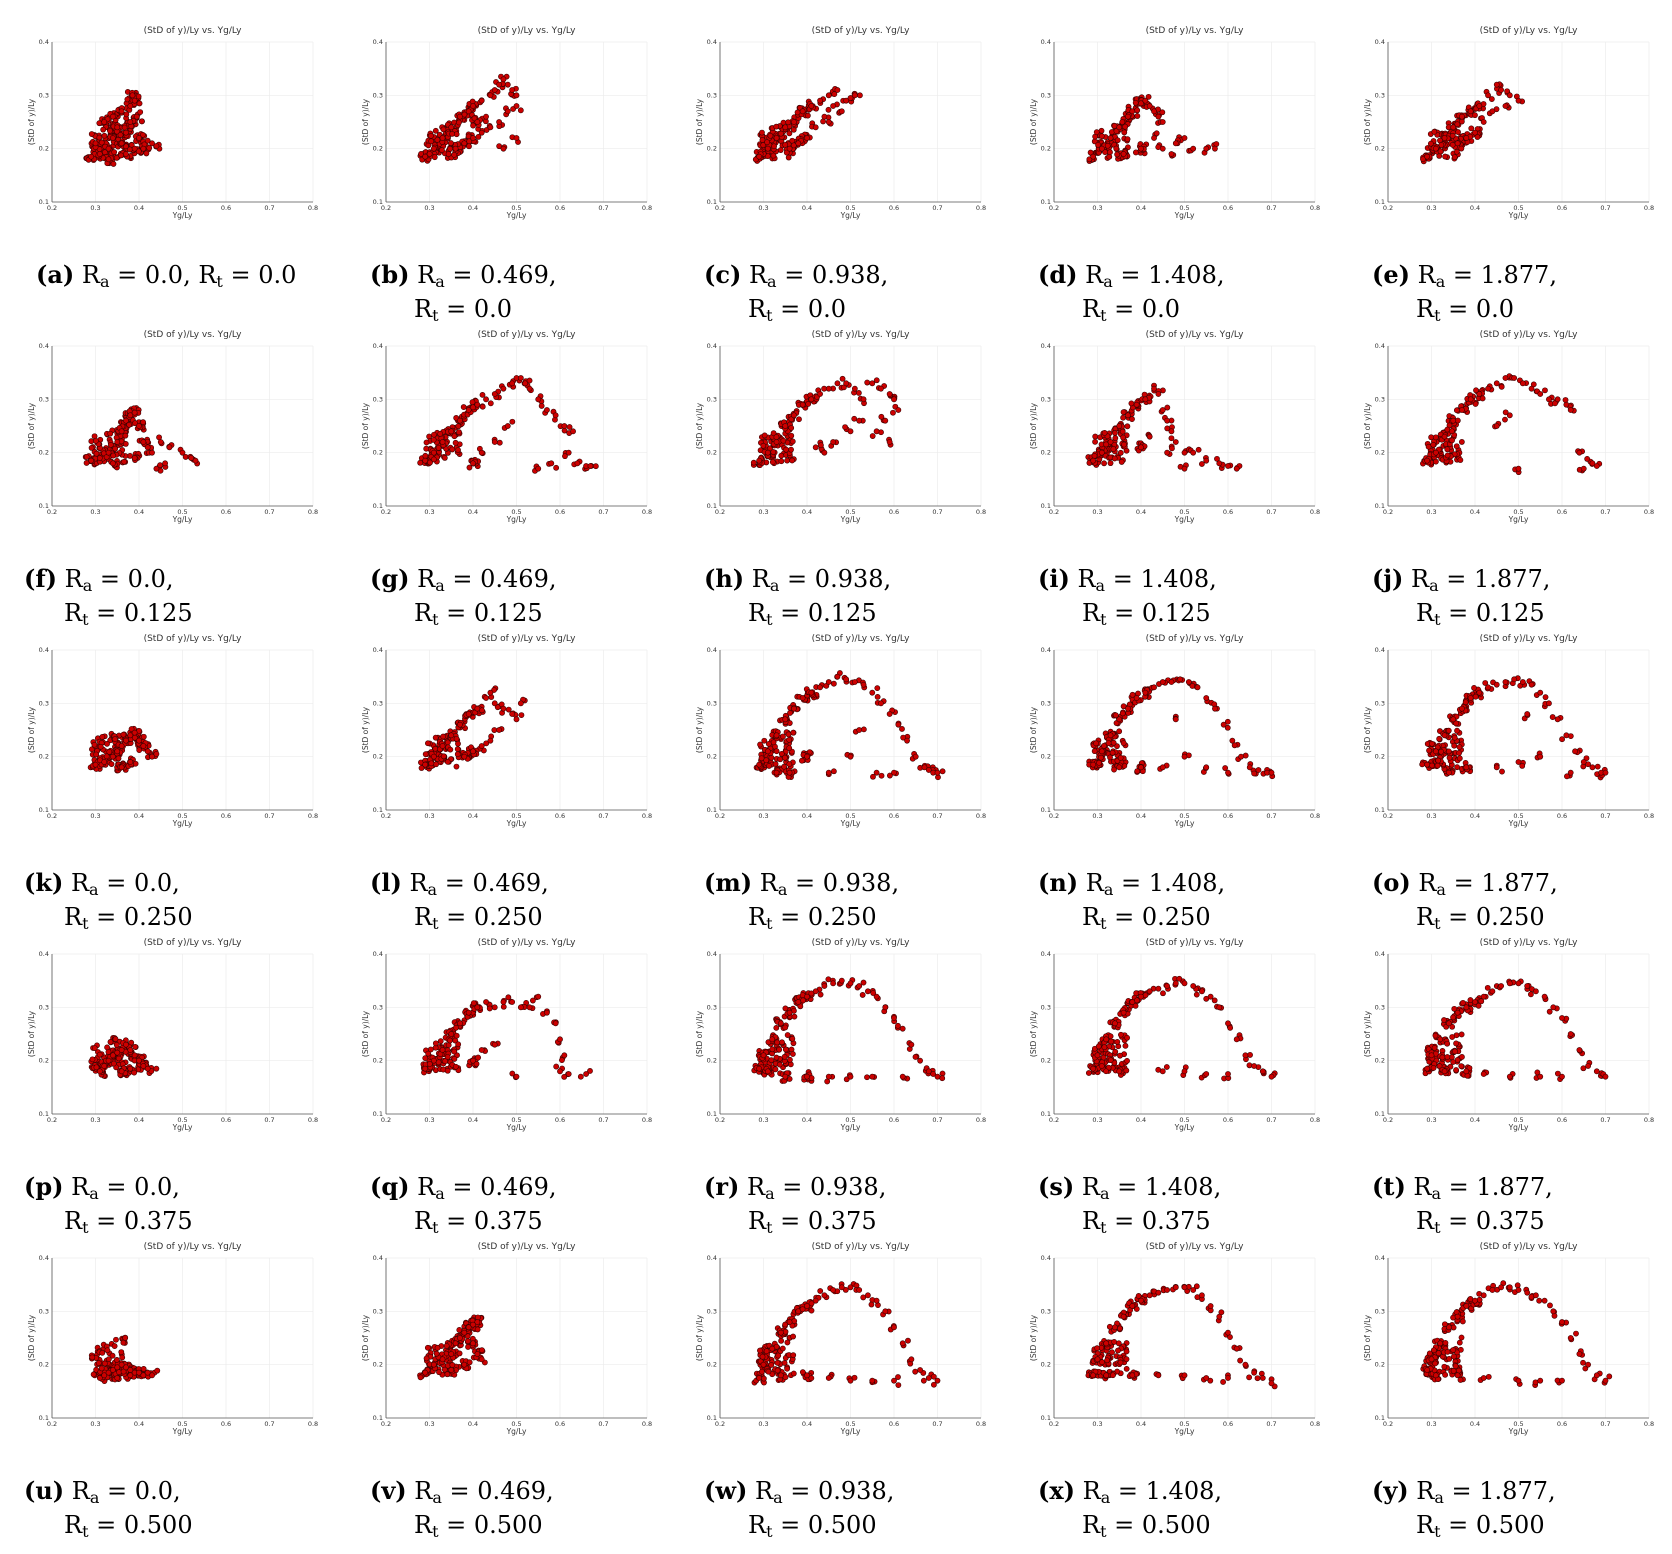 Image resolution: width=1672 pixels, height=1554 pixels. What do you see at coordinates (1195, 335) in the screenshot?
I see `plot-title: (StD of y)/Ly vs. Yg/Ly` at bounding box center [1195, 335].